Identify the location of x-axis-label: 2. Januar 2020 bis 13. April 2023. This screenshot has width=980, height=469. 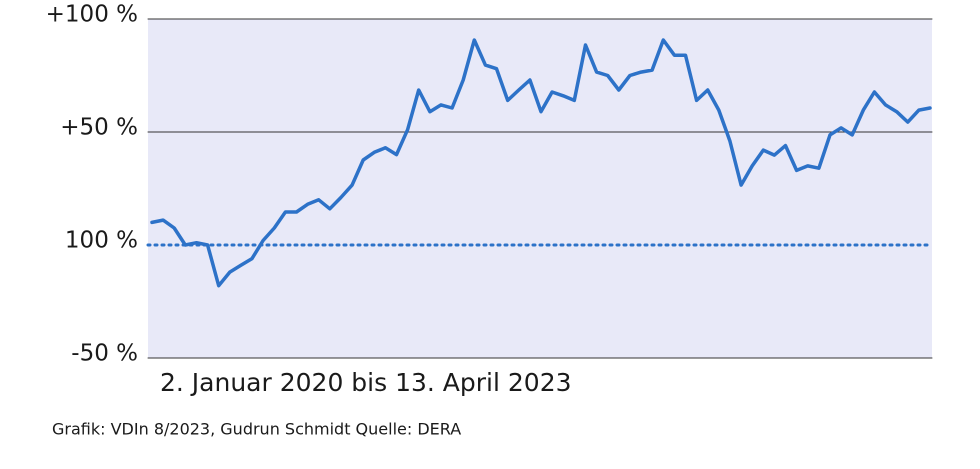
(366, 382).